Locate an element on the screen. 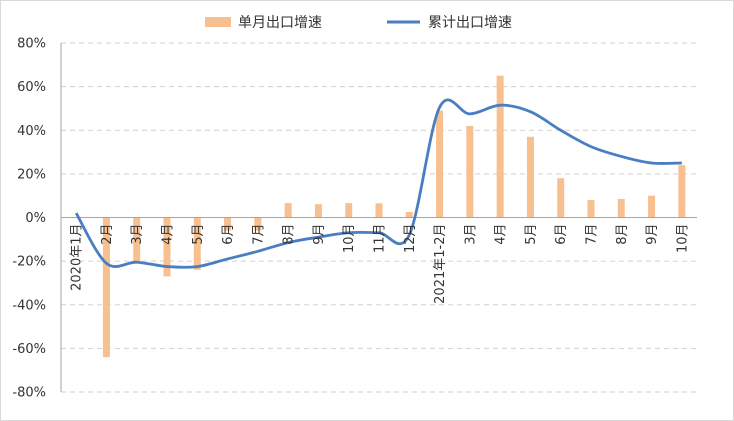 This screenshot has width=734, height=421. y-tick-label: -20% is located at coordinates (29, 262).